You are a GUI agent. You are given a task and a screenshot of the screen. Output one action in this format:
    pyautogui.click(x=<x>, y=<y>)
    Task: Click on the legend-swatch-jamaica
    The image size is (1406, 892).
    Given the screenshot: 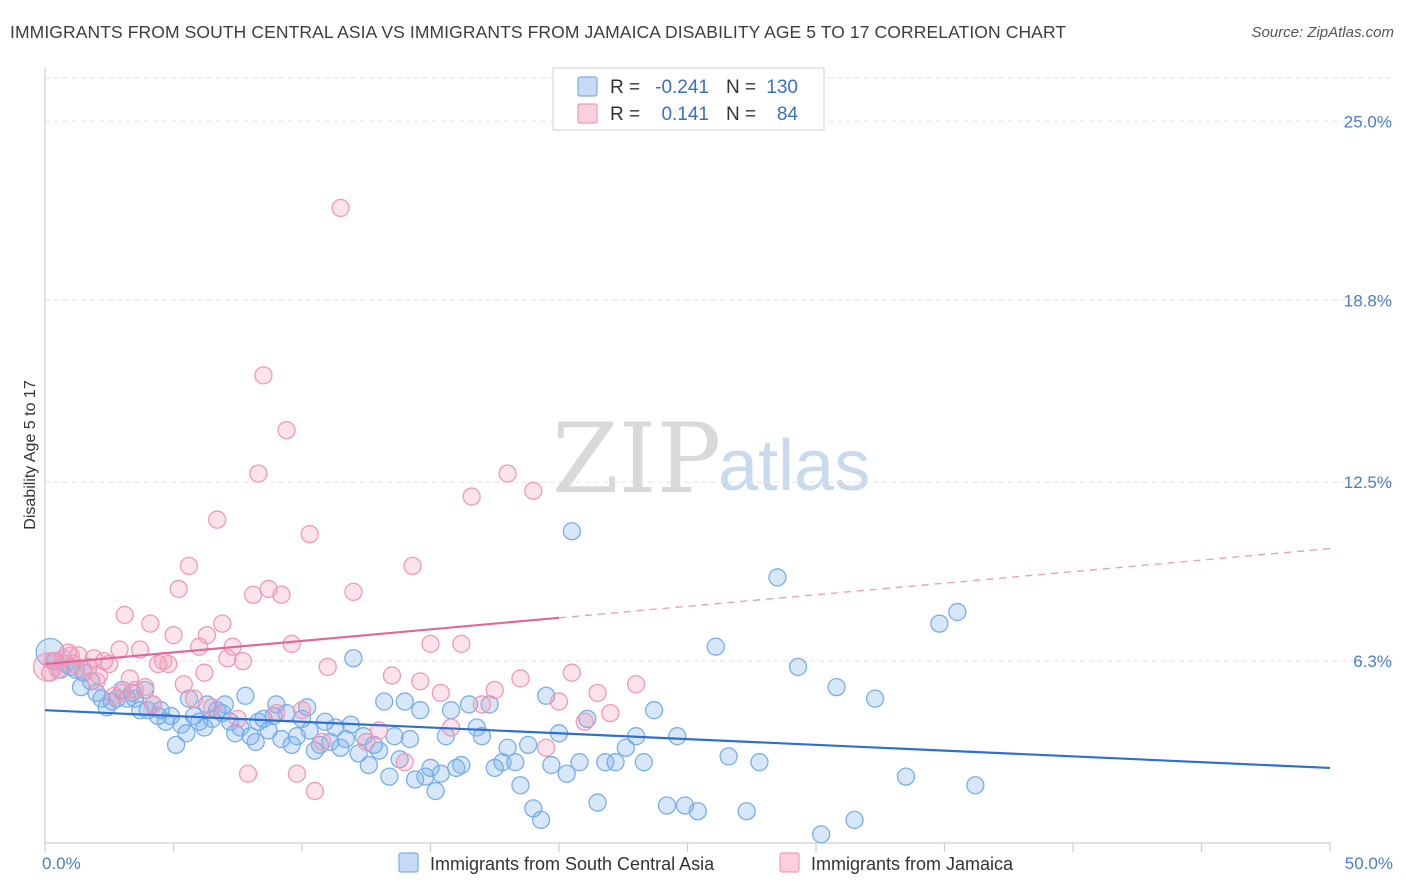 What is the action you would take?
    pyautogui.click(x=587, y=113)
    